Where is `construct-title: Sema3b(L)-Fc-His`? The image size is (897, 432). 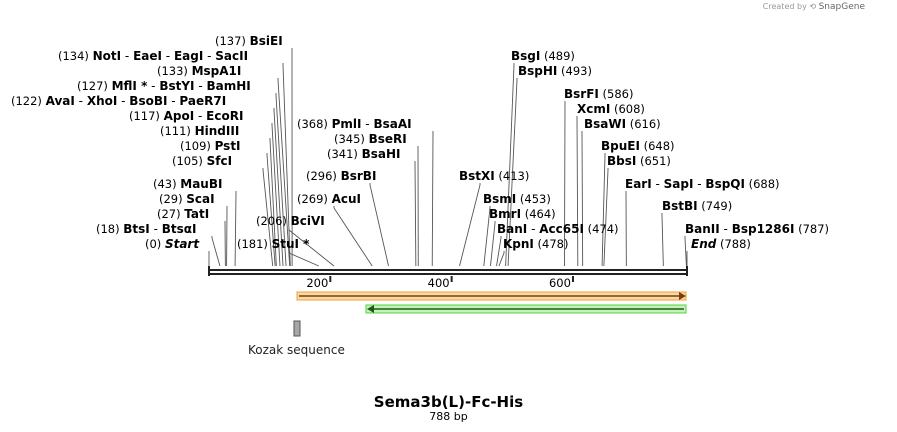
construct-title: Sema3b(L)-Fc-His is located at coordinates (448, 402).